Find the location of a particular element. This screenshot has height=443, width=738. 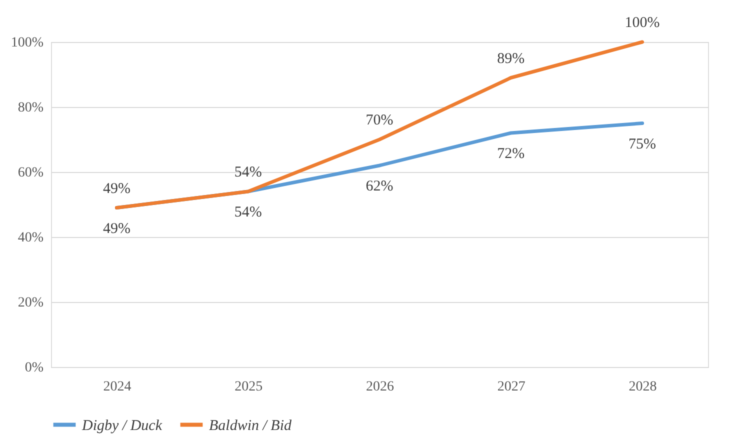

data-label: 75% is located at coordinates (642, 144).